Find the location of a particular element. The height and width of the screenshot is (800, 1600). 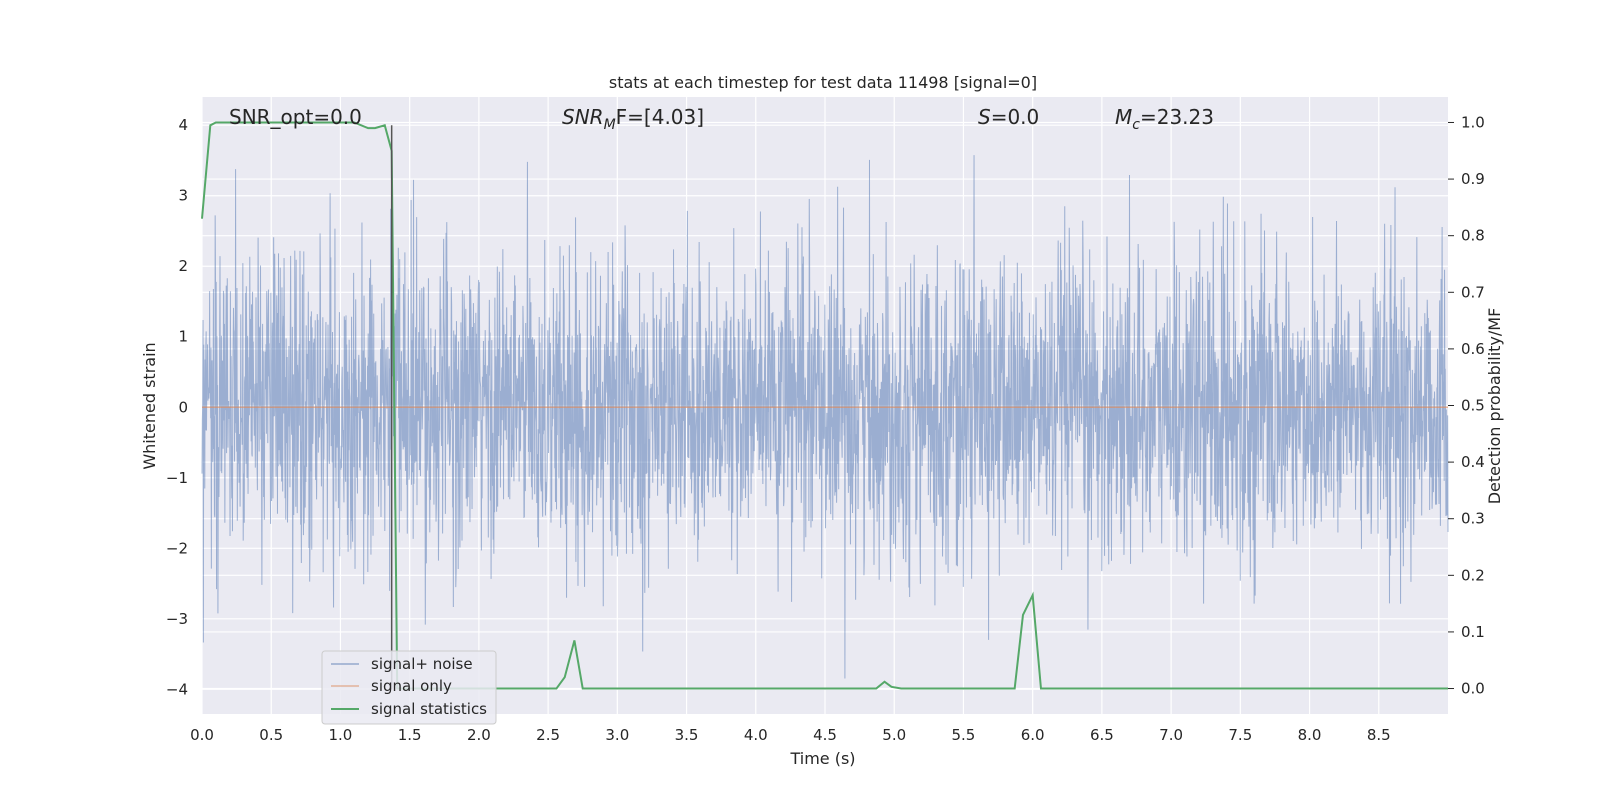

x-tick-label: 8.5 is located at coordinates (1379, 735).